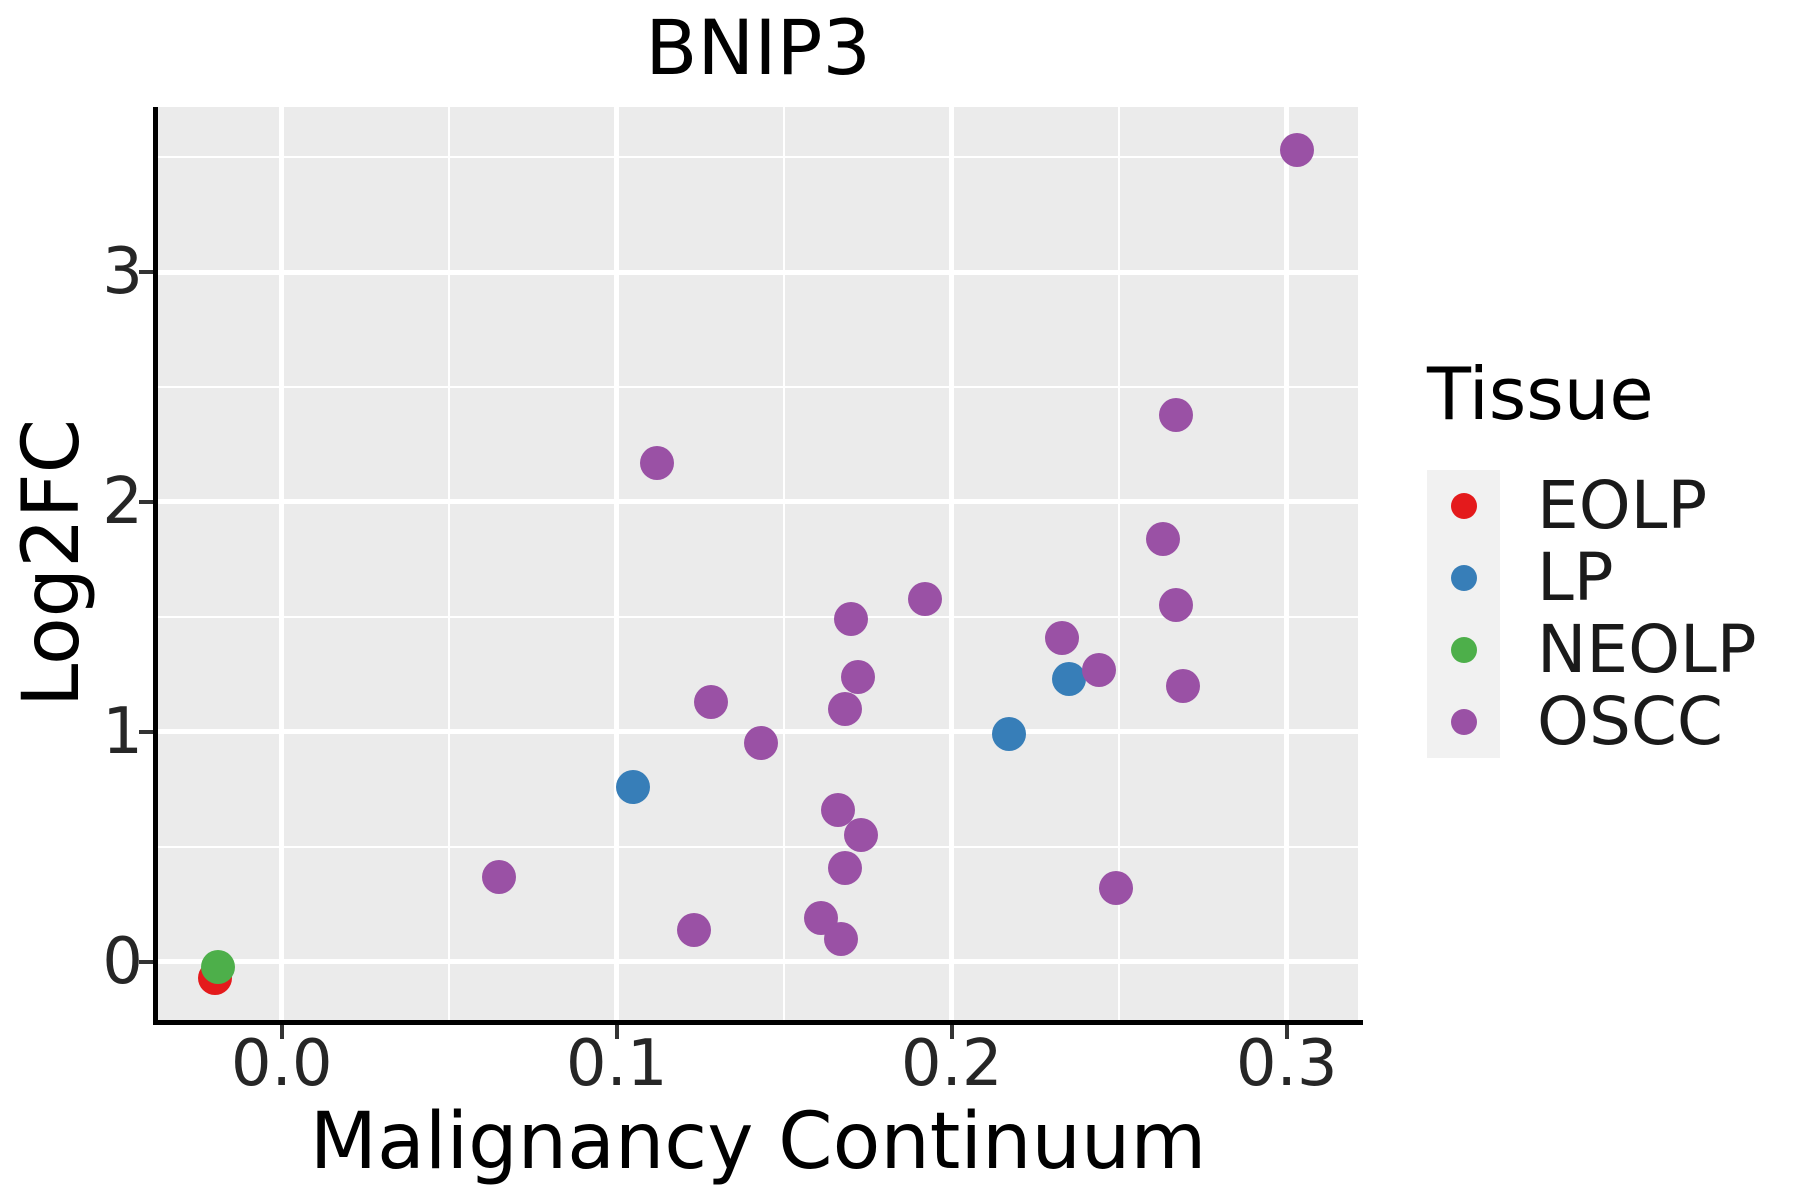 The height and width of the screenshot is (1200, 1800). I want to click on plot-title: BNIP3, so click(758, 47).